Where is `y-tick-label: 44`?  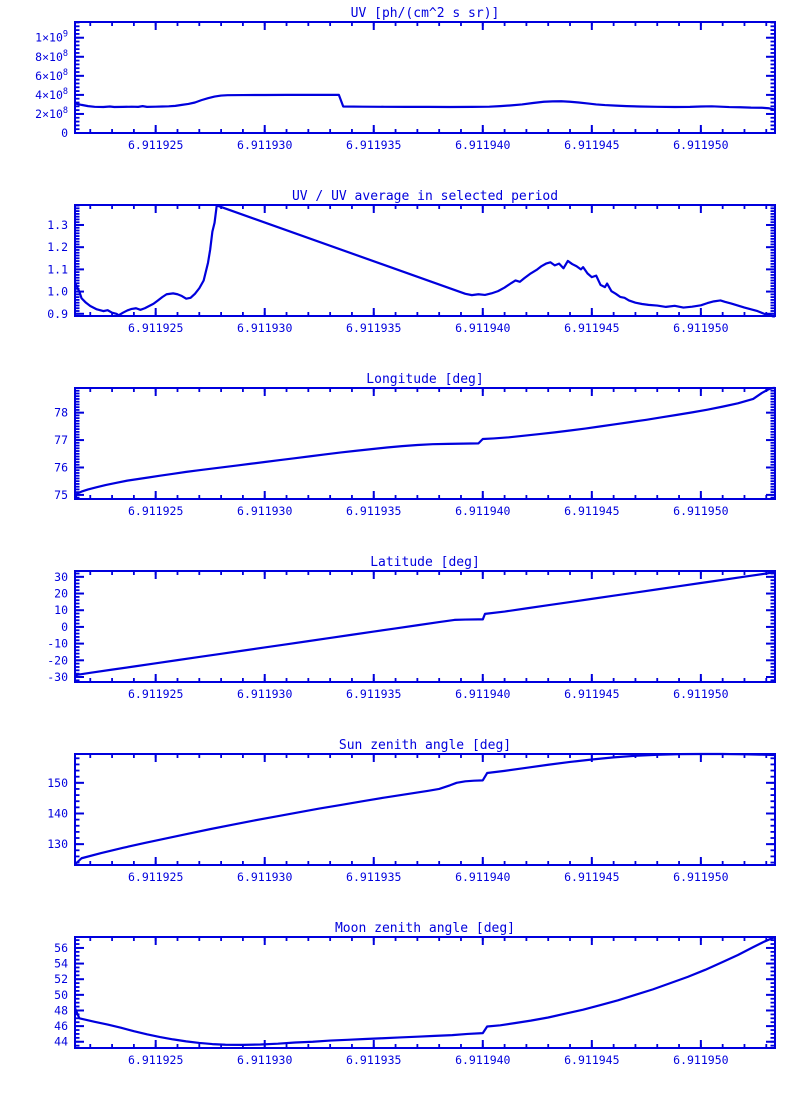
y-tick-label: 44 is located at coordinates (61, 1042).